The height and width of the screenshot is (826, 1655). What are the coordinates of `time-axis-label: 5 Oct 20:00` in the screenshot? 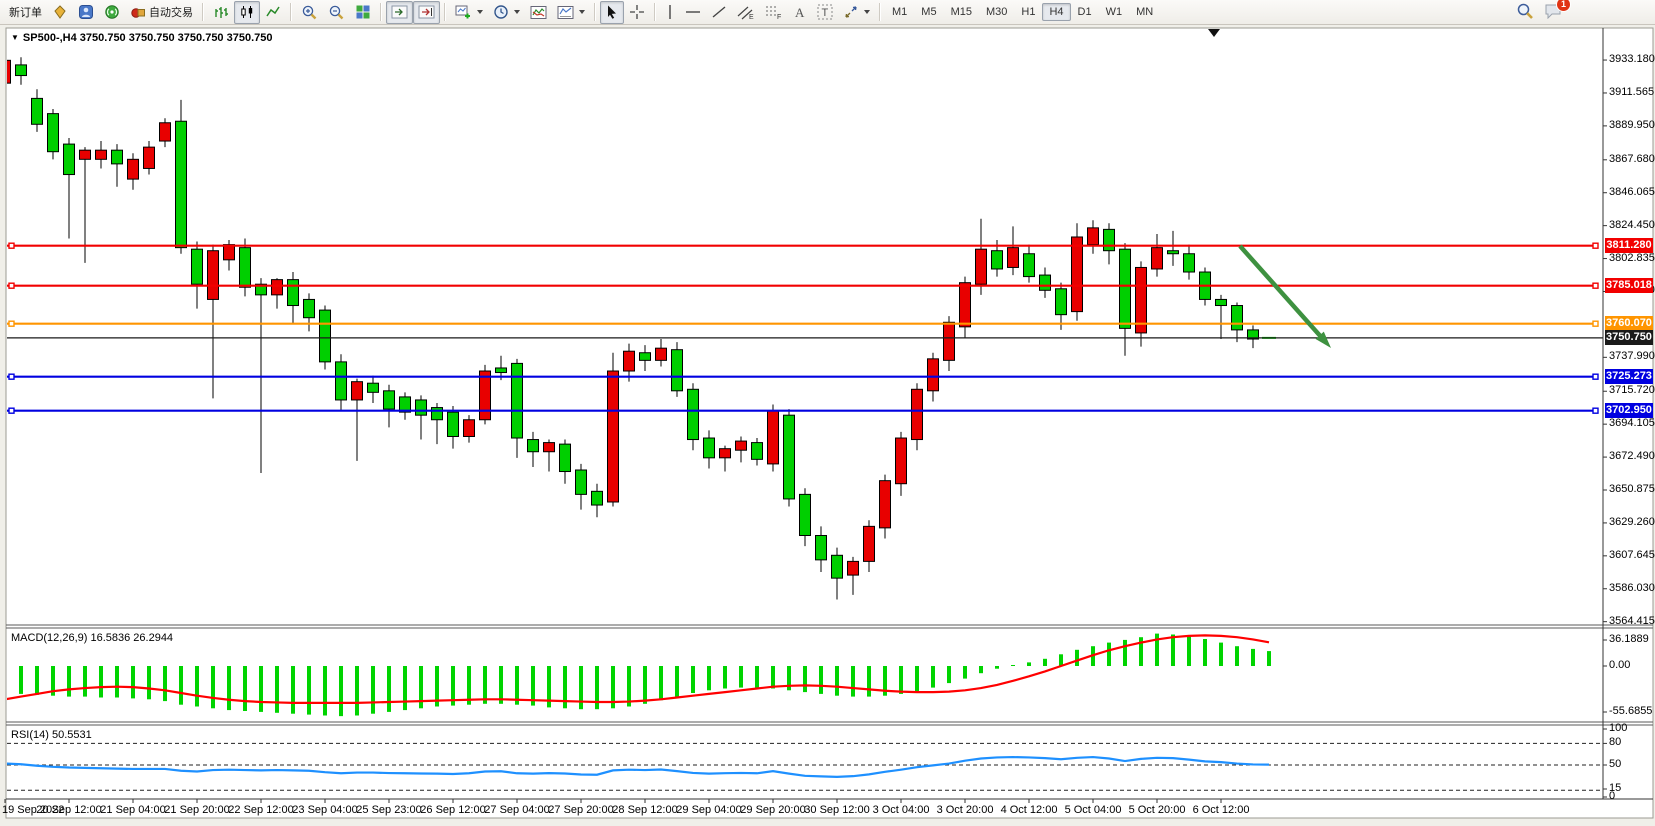 It's located at (1157, 810).